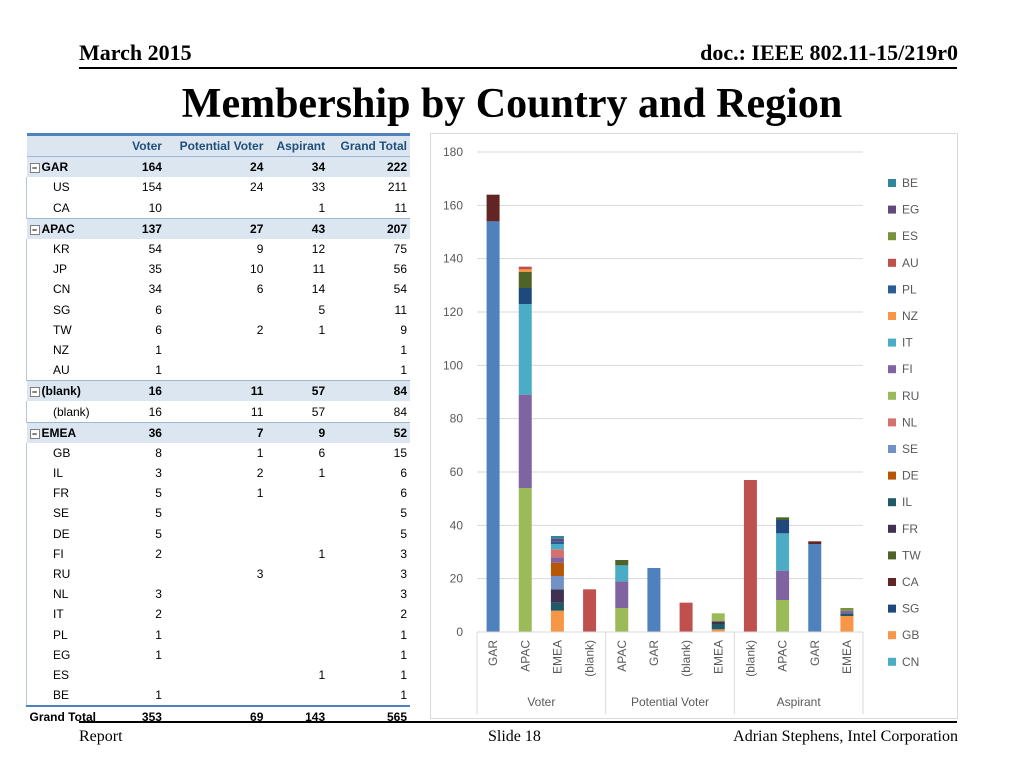  I want to click on cell-potential-voter-text: 27, so click(257, 228).